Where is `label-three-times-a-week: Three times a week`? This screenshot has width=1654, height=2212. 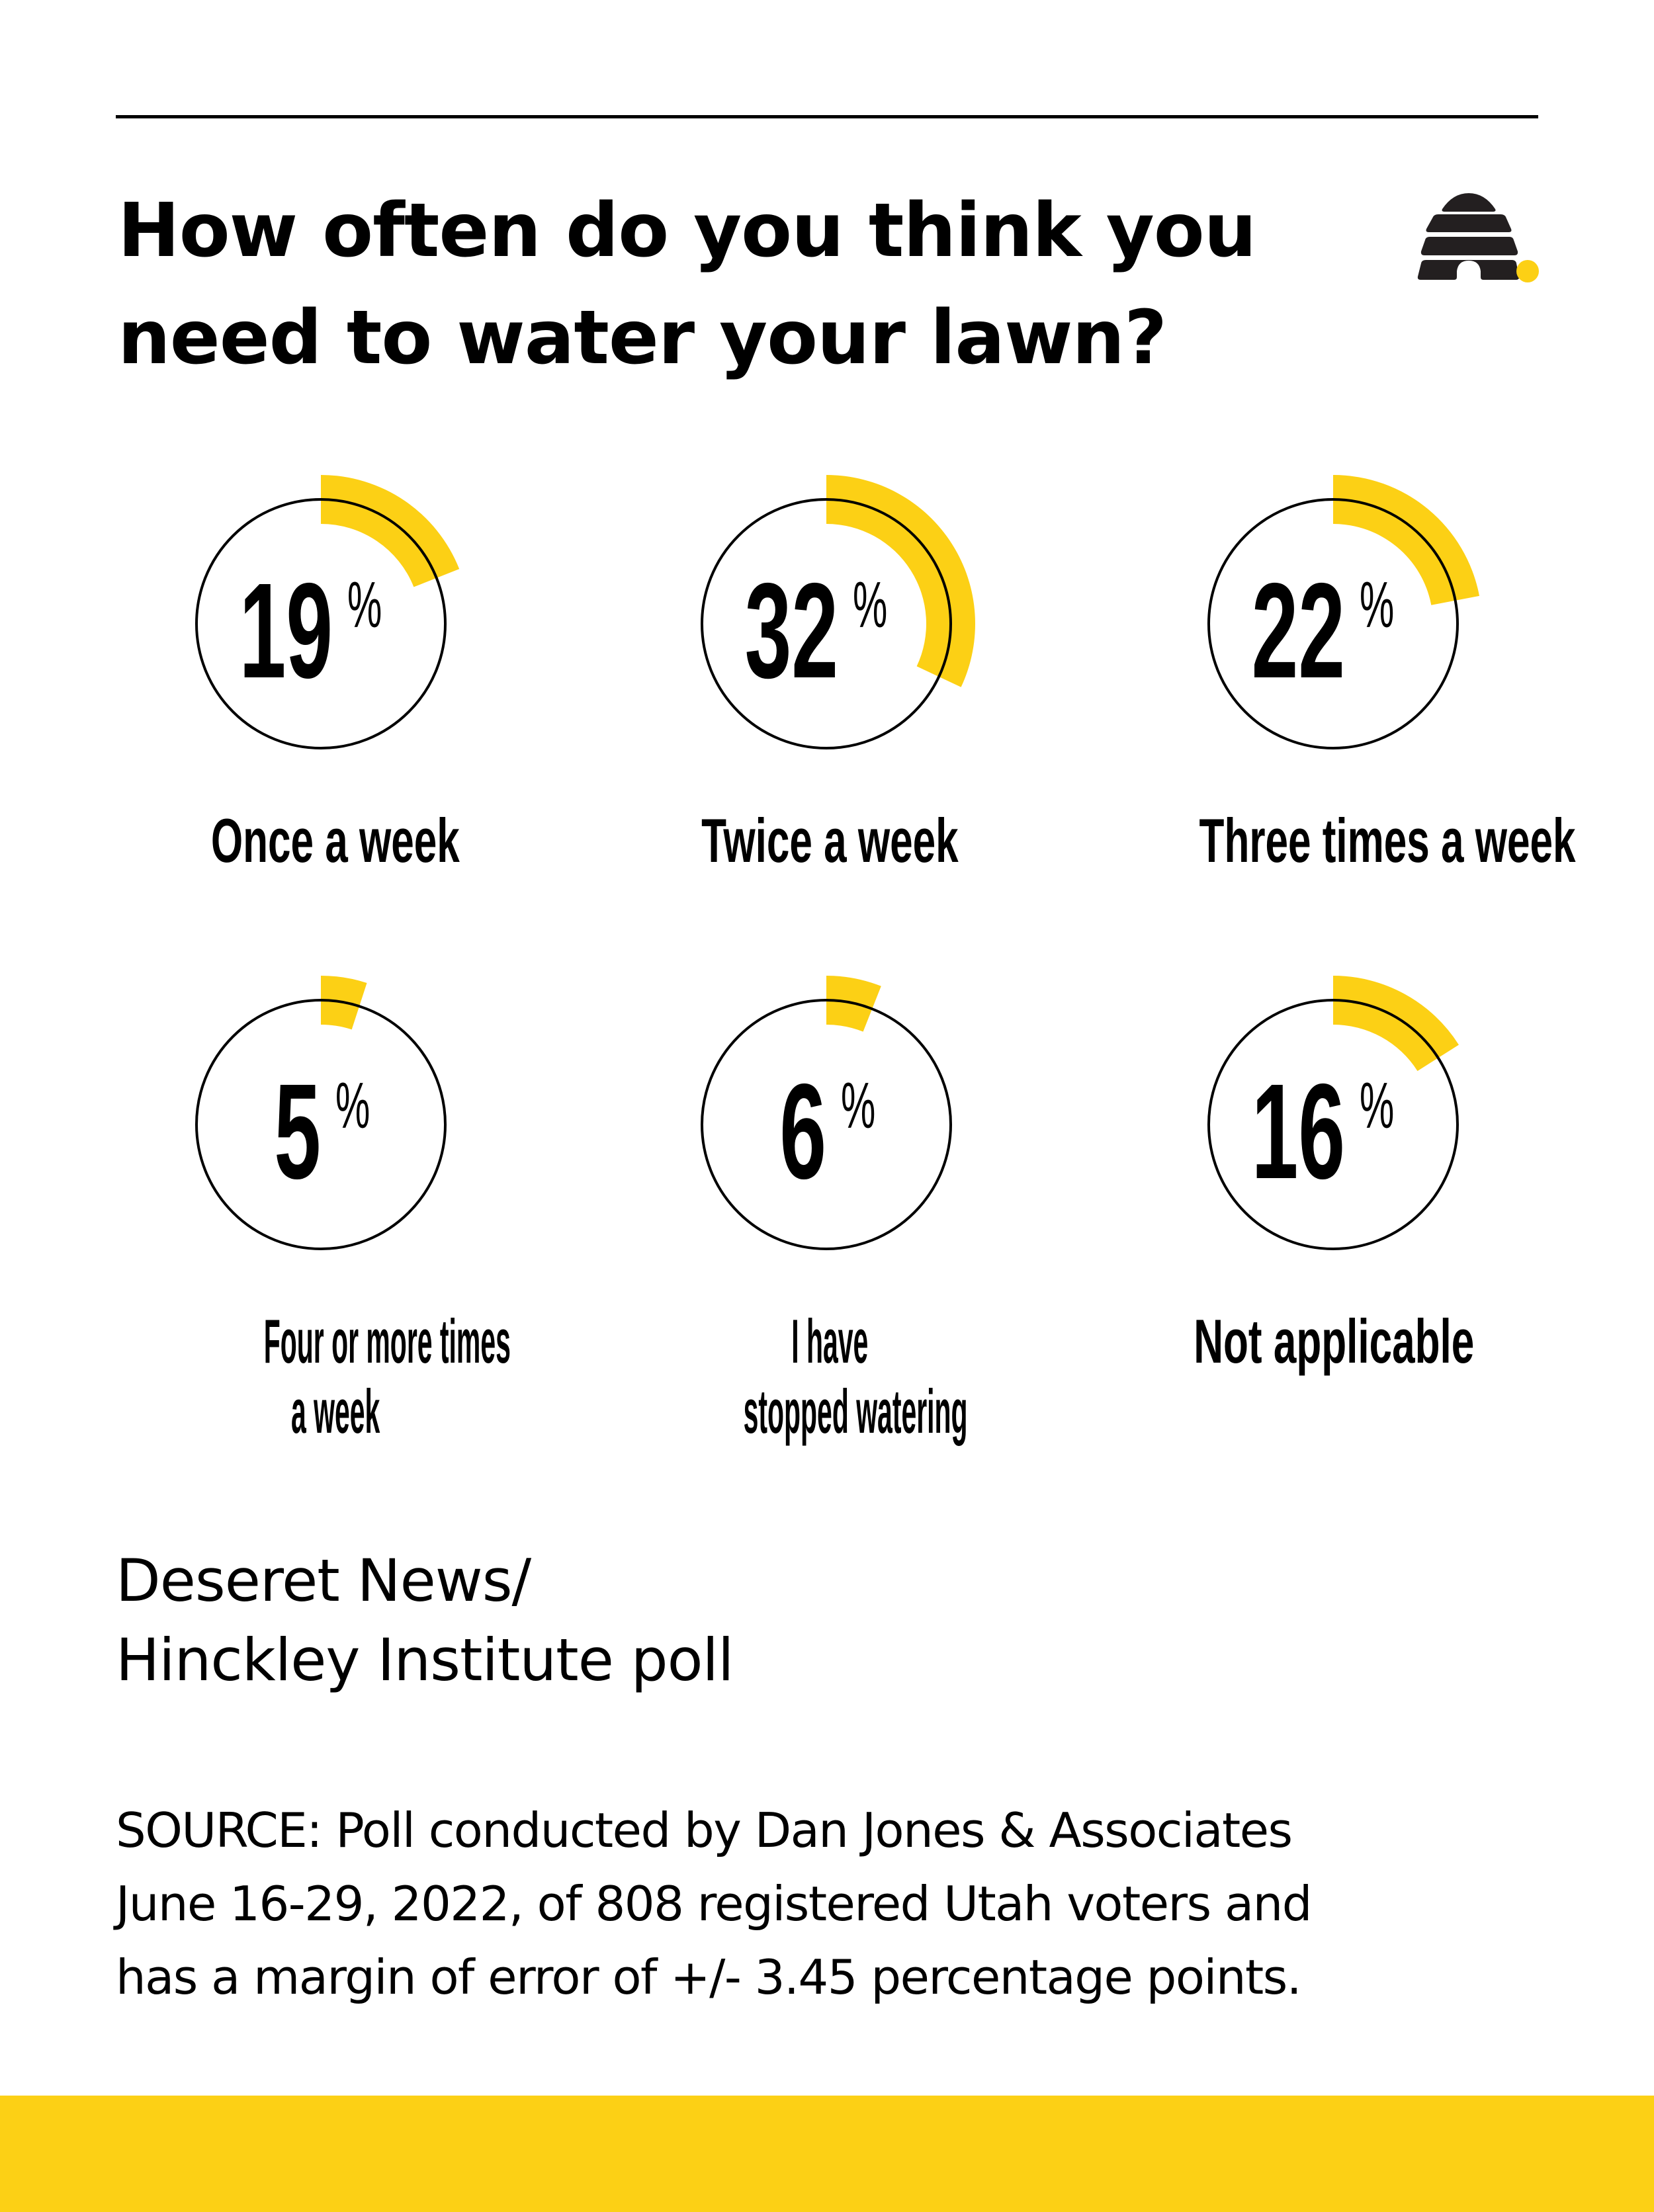
label-three-times-a-week: Three times a week is located at coordinates (1339, 841).